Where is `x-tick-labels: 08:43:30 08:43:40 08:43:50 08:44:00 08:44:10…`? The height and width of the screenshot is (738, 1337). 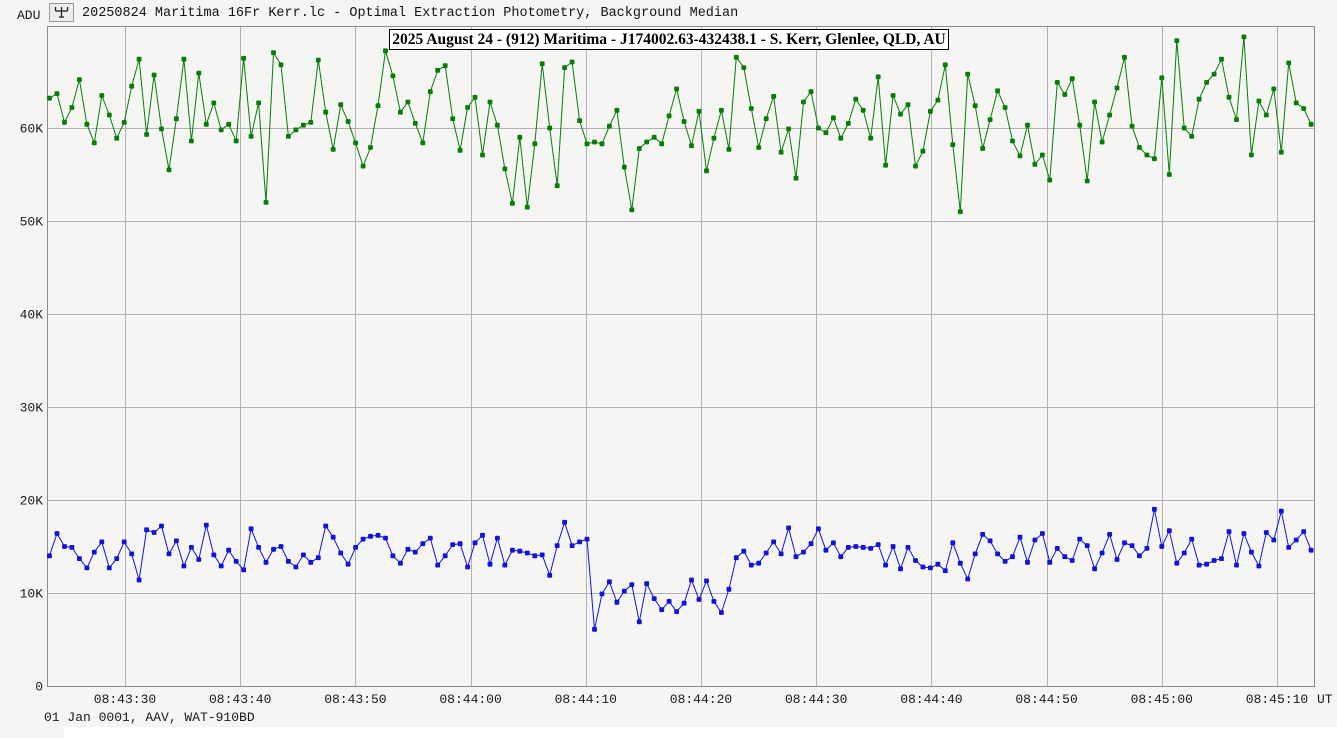 x-tick-labels: 08:43:30 08:43:40 08:43:50 08:44:00 08:44:10… is located at coordinates (701, 699).